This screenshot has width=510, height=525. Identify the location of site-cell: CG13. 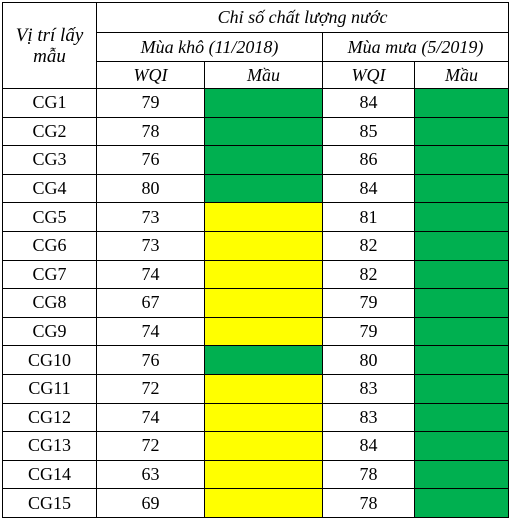
(49, 446).